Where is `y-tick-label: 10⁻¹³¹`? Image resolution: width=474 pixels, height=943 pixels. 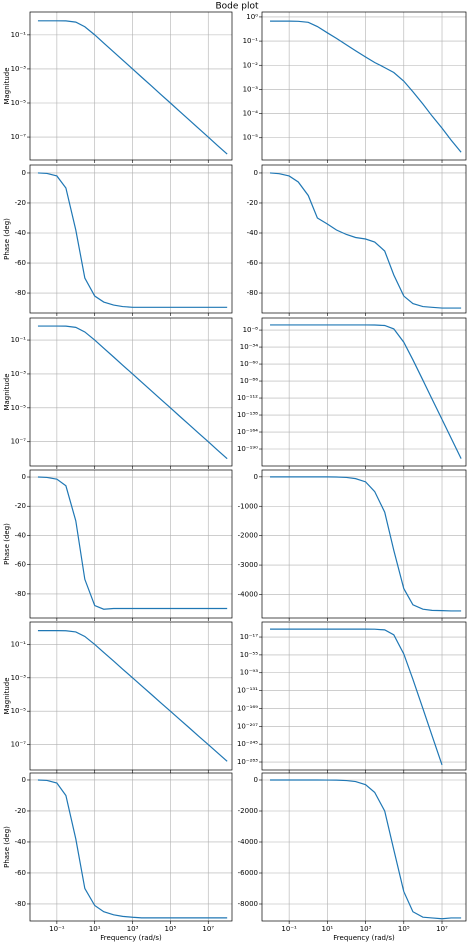 y-tick-label: 10⁻¹³¹ is located at coordinates (247, 691).